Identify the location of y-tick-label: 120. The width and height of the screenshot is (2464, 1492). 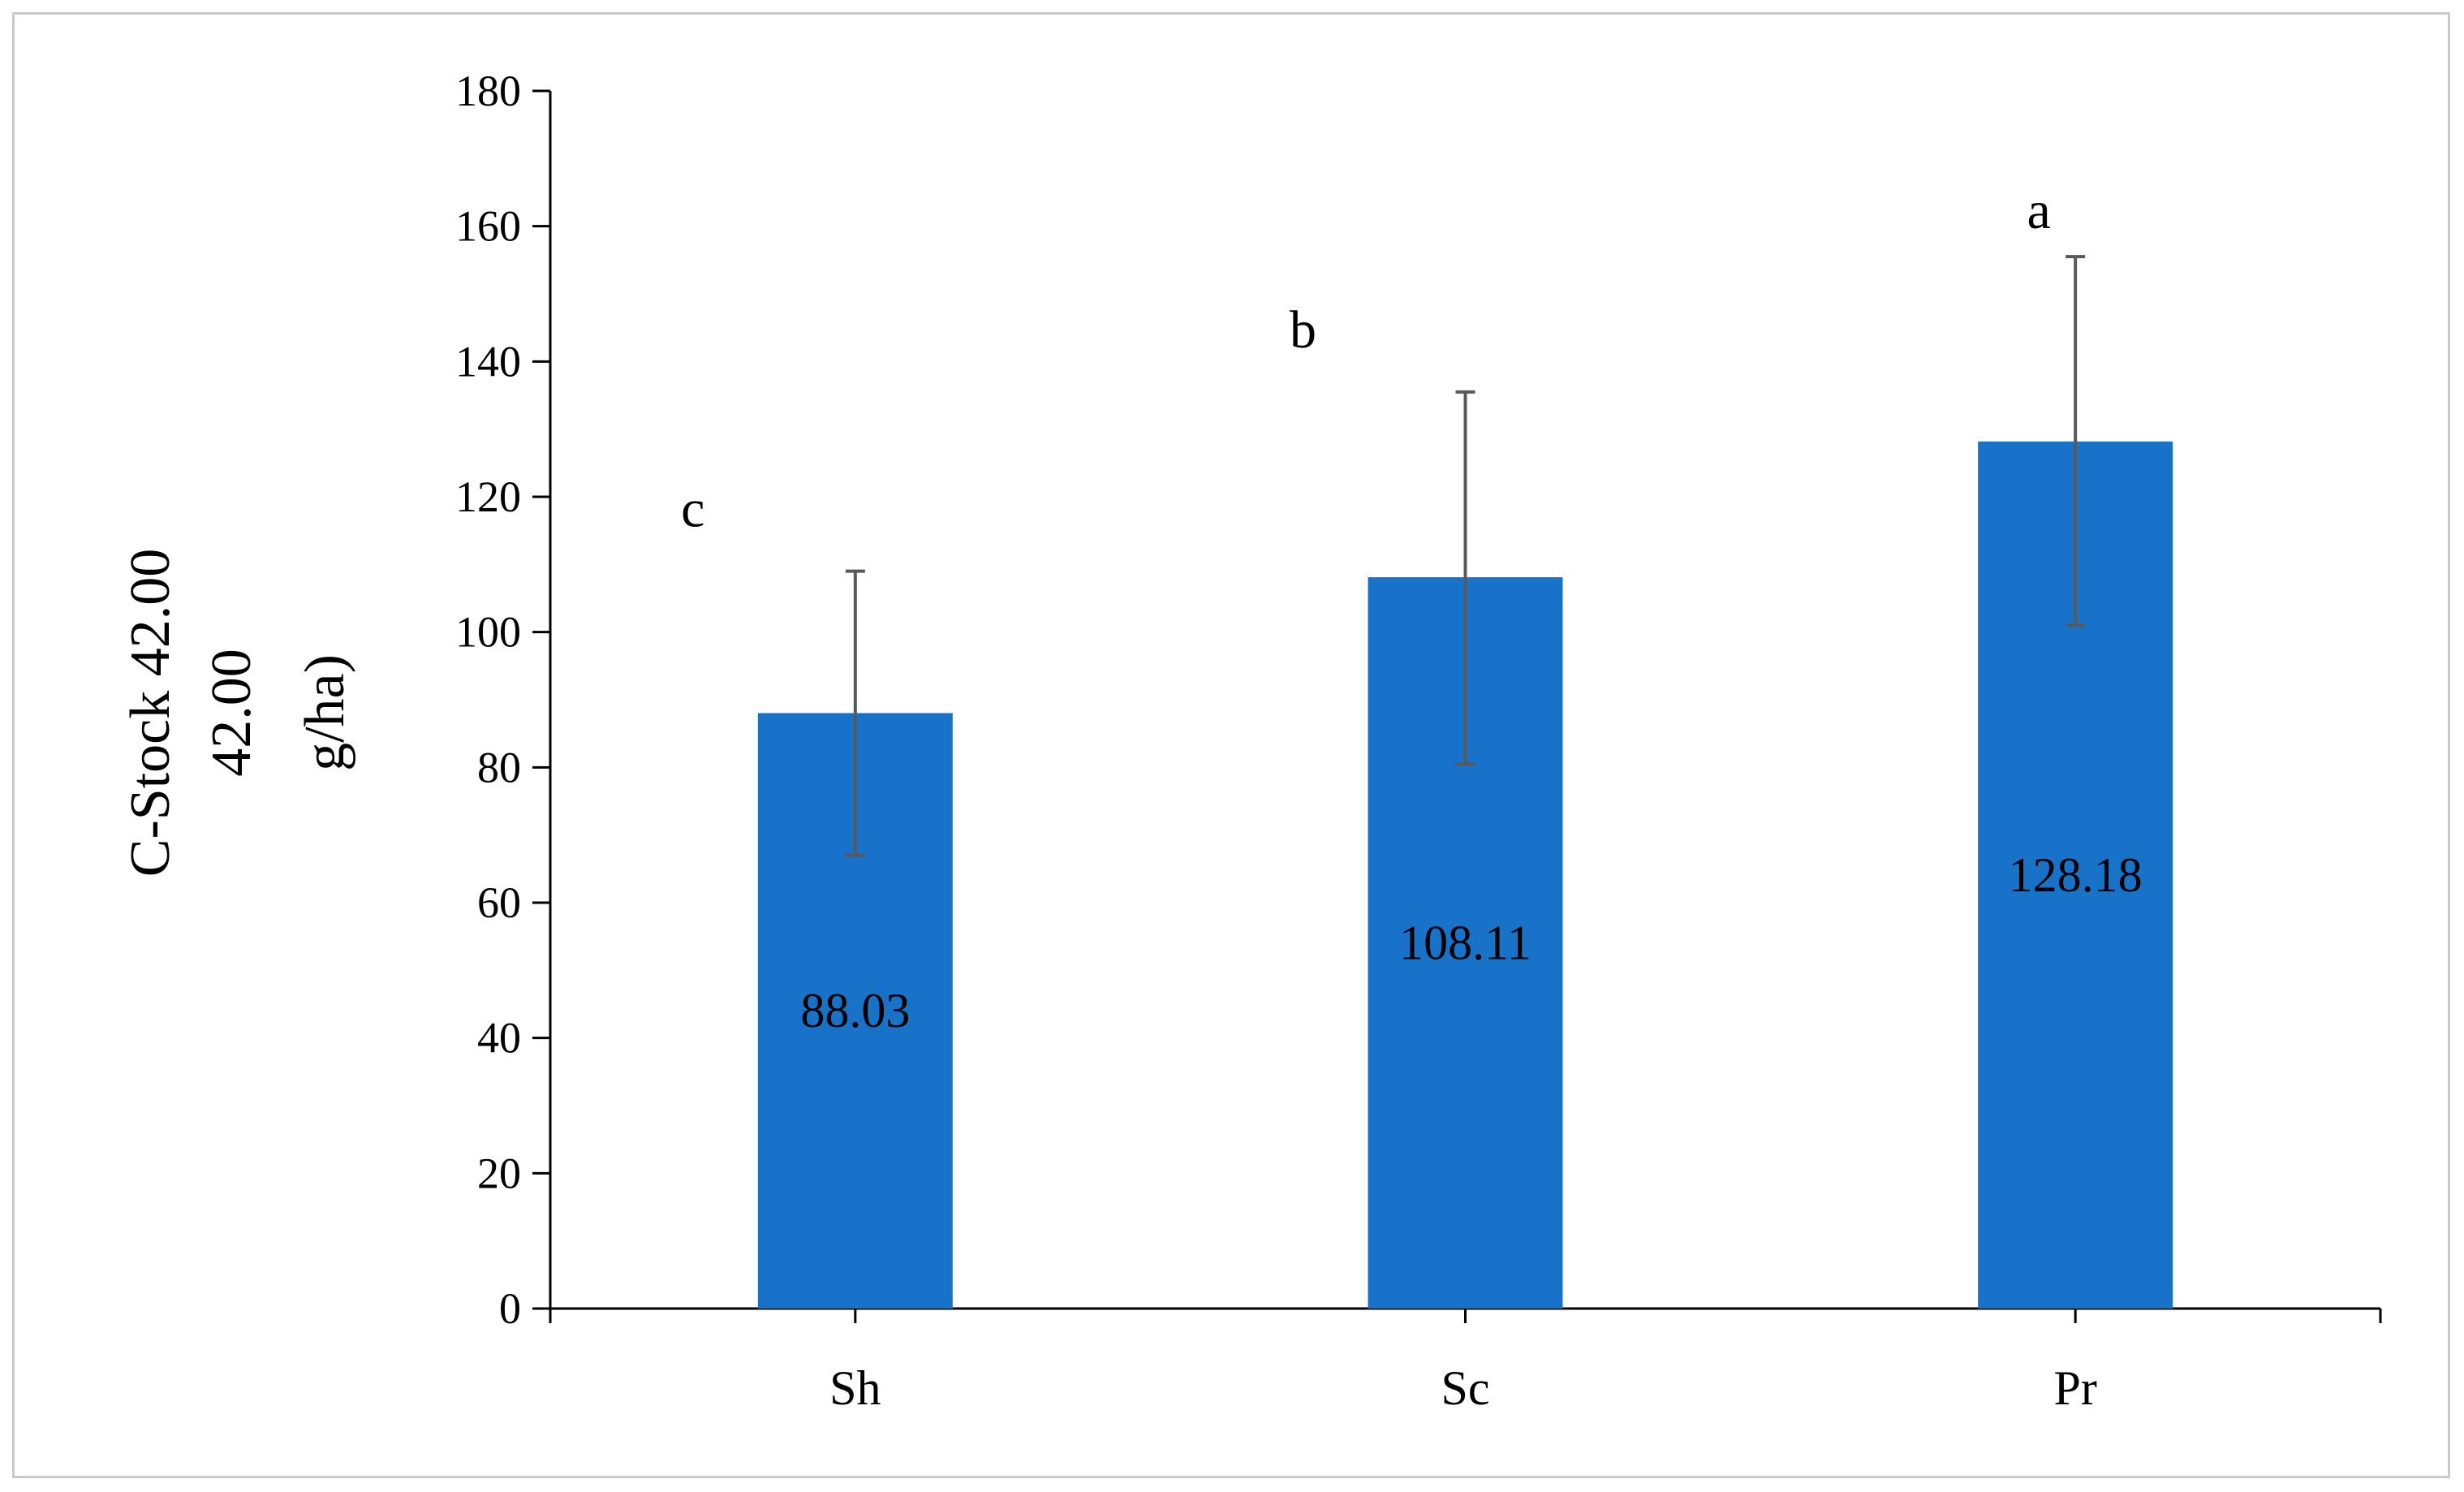
(488, 496).